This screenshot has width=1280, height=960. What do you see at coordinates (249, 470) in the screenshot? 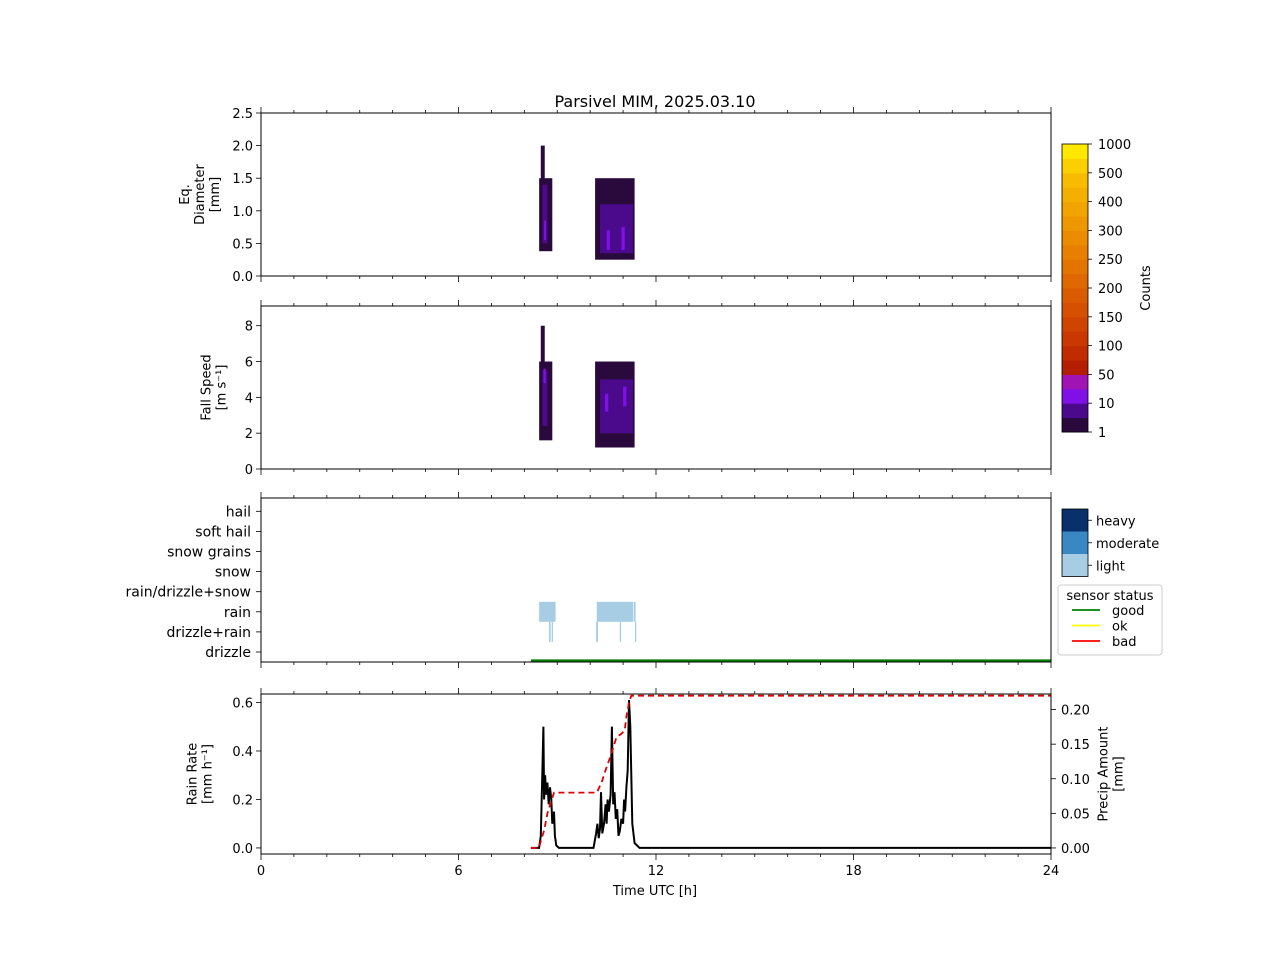
I see `y-tick-label: 0` at bounding box center [249, 470].